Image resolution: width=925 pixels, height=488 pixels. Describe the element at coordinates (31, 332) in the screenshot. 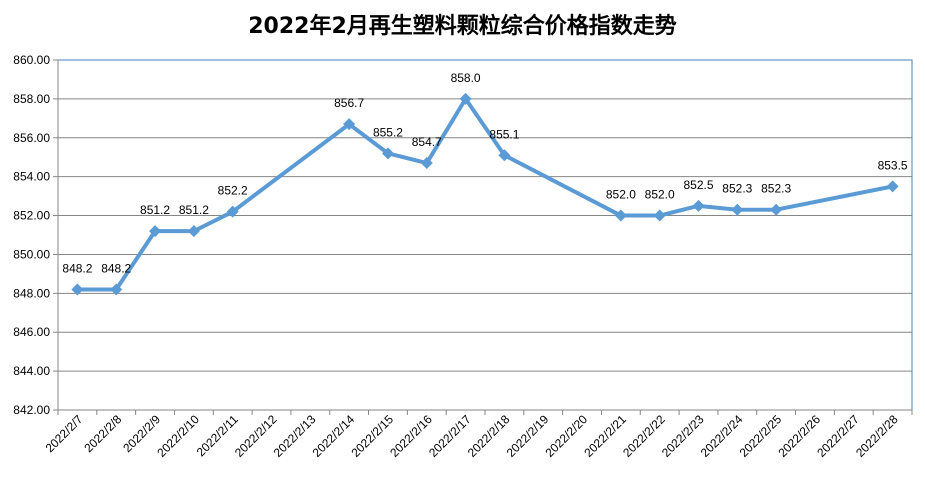

I see `y-tick-label: 846.00` at that location.